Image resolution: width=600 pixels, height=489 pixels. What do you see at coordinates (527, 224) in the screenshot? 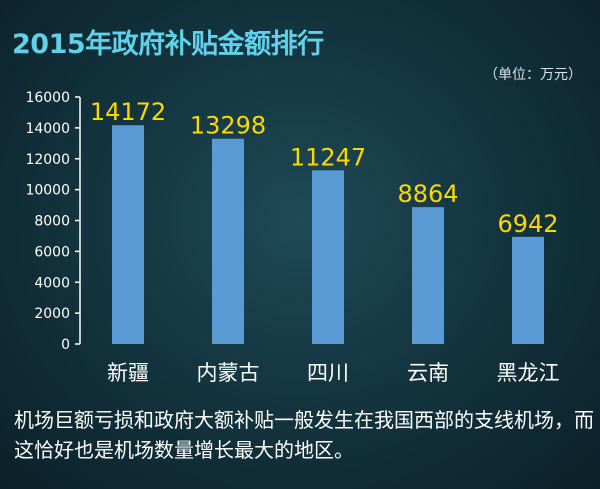
I see `bar-value-label: 6942` at bounding box center [527, 224].